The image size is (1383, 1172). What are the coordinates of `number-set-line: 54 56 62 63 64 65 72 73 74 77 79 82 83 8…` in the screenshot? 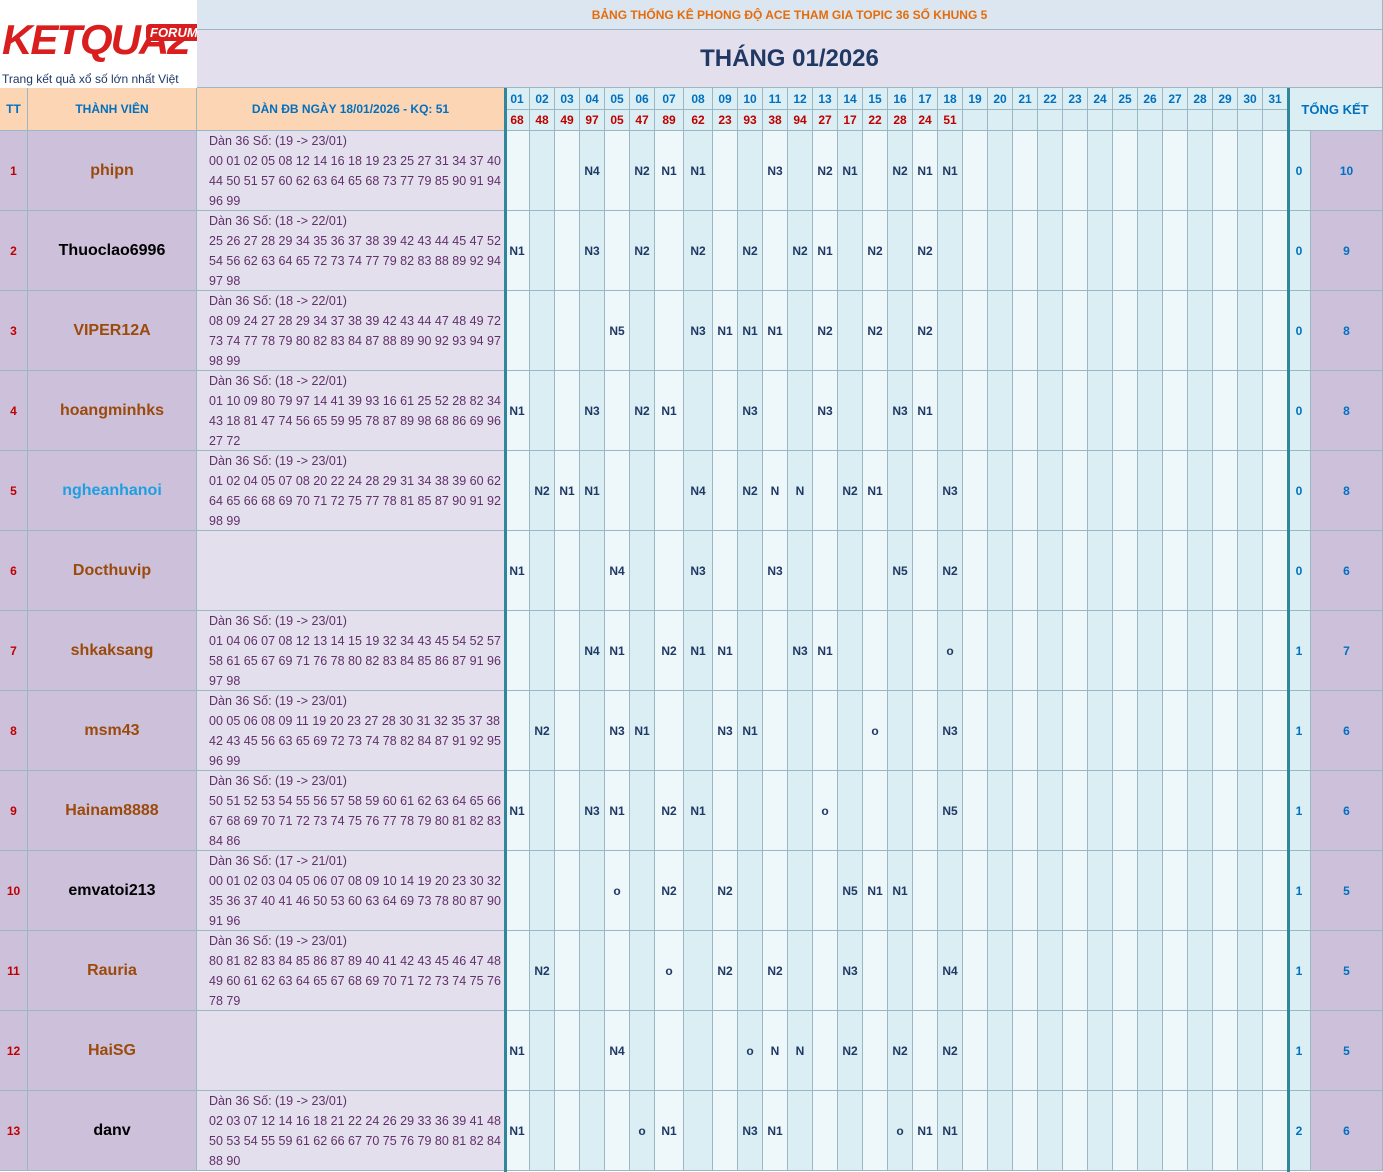 It's located at (355, 260).